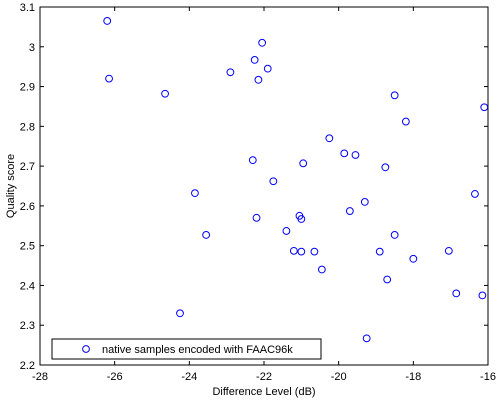  Describe the element at coordinates (27, 326) in the screenshot. I see `y-tick-label: 2.3` at that location.